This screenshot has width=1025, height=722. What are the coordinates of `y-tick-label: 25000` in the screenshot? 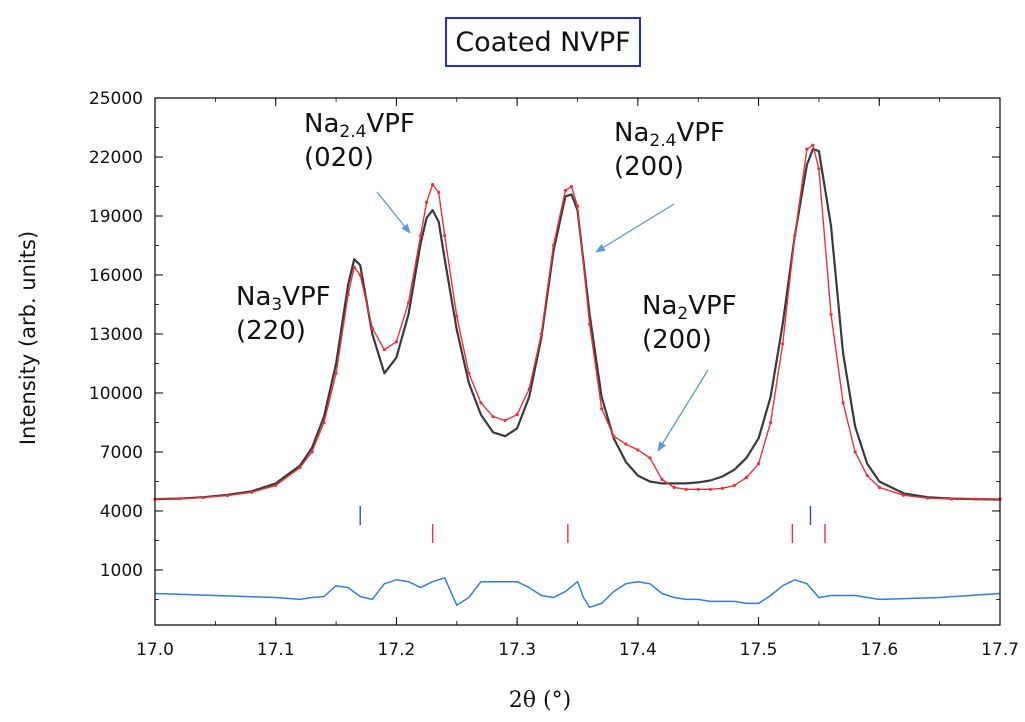 It's located at (116, 99).